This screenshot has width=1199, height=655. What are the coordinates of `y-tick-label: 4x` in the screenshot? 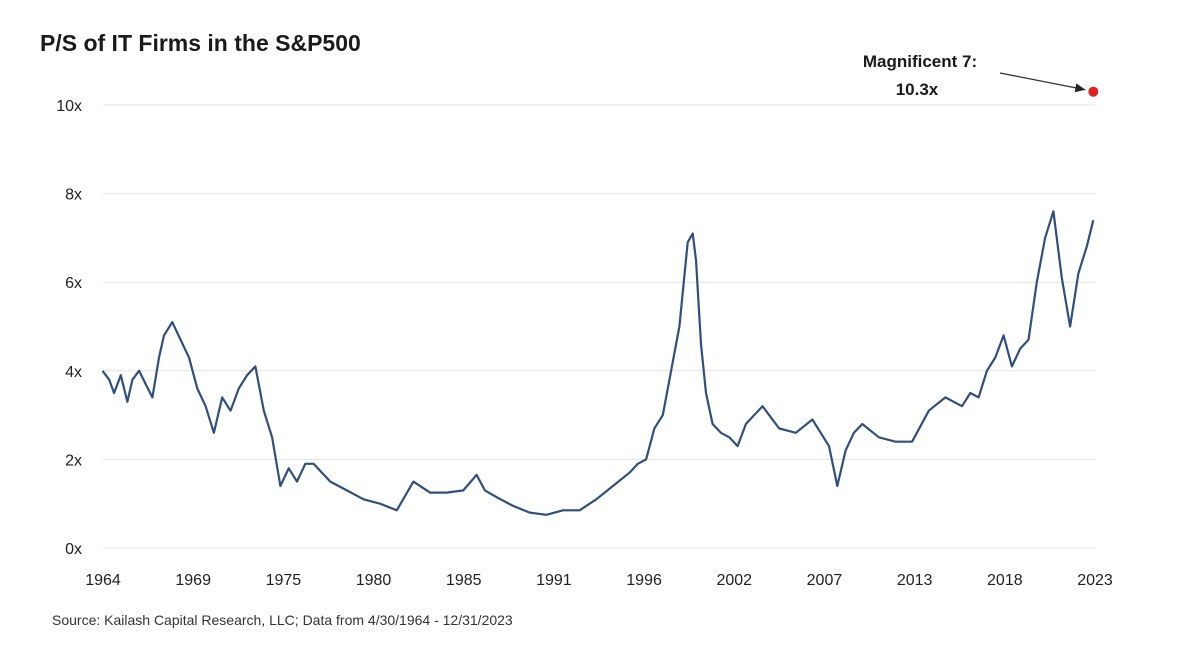 It's located at (73, 372).